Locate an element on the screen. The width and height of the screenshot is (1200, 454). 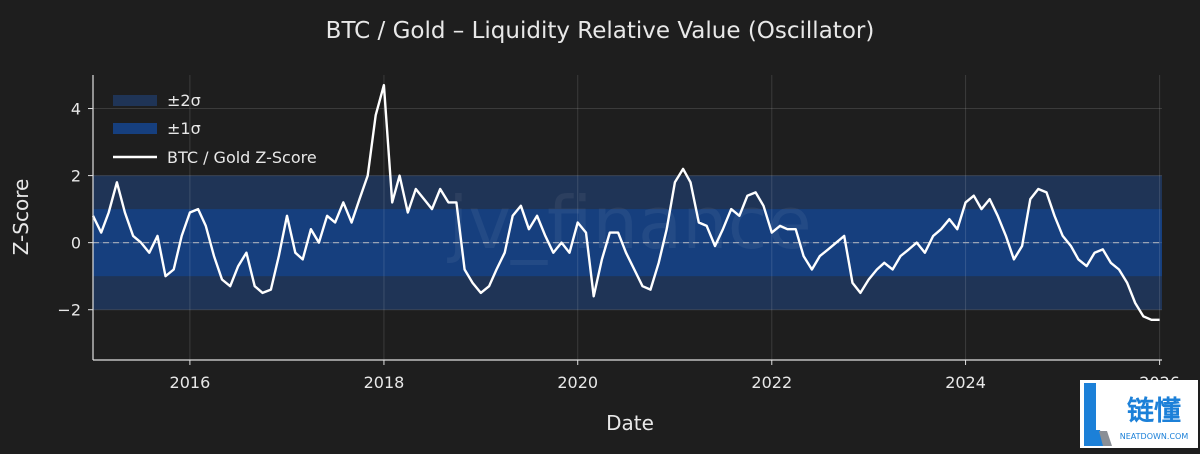
x-tick-label: 2022 is located at coordinates (771, 382).